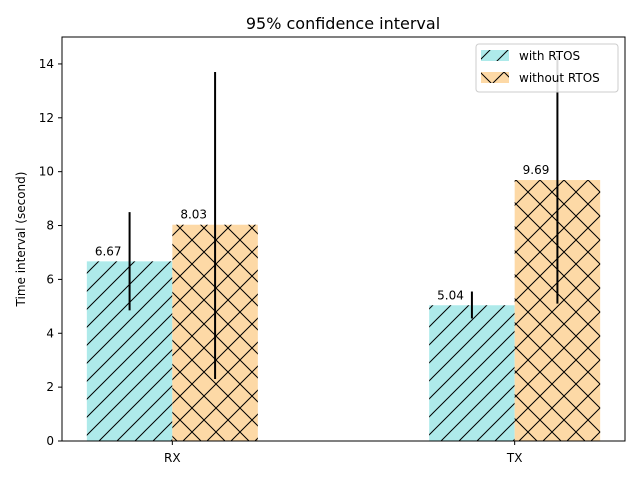 This screenshot has width=640, height=480. I want to click on y-axis-ticks: 0 2 4 6 8 10 12 14, so click(50, 252).